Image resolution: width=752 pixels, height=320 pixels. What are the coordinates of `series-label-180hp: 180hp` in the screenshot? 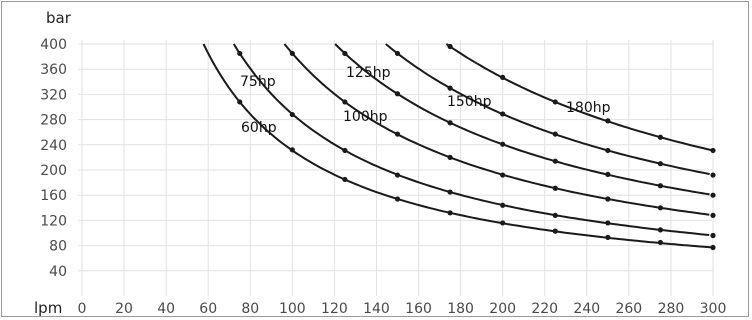 It's located at (588, 108).